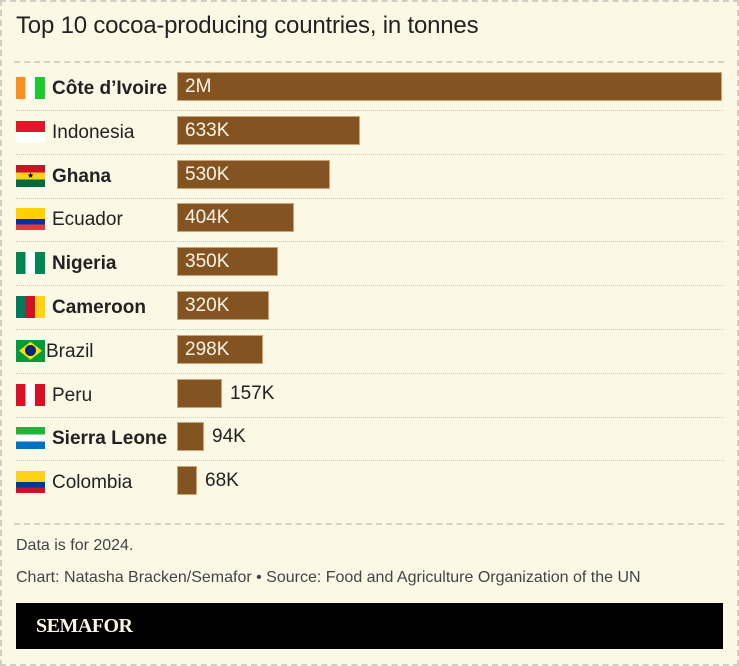 This screenshot has height=666, width=739. Describe the element at coordinates (87, 220) in the screenshot. I see `country-label: Ecuador` at that location.